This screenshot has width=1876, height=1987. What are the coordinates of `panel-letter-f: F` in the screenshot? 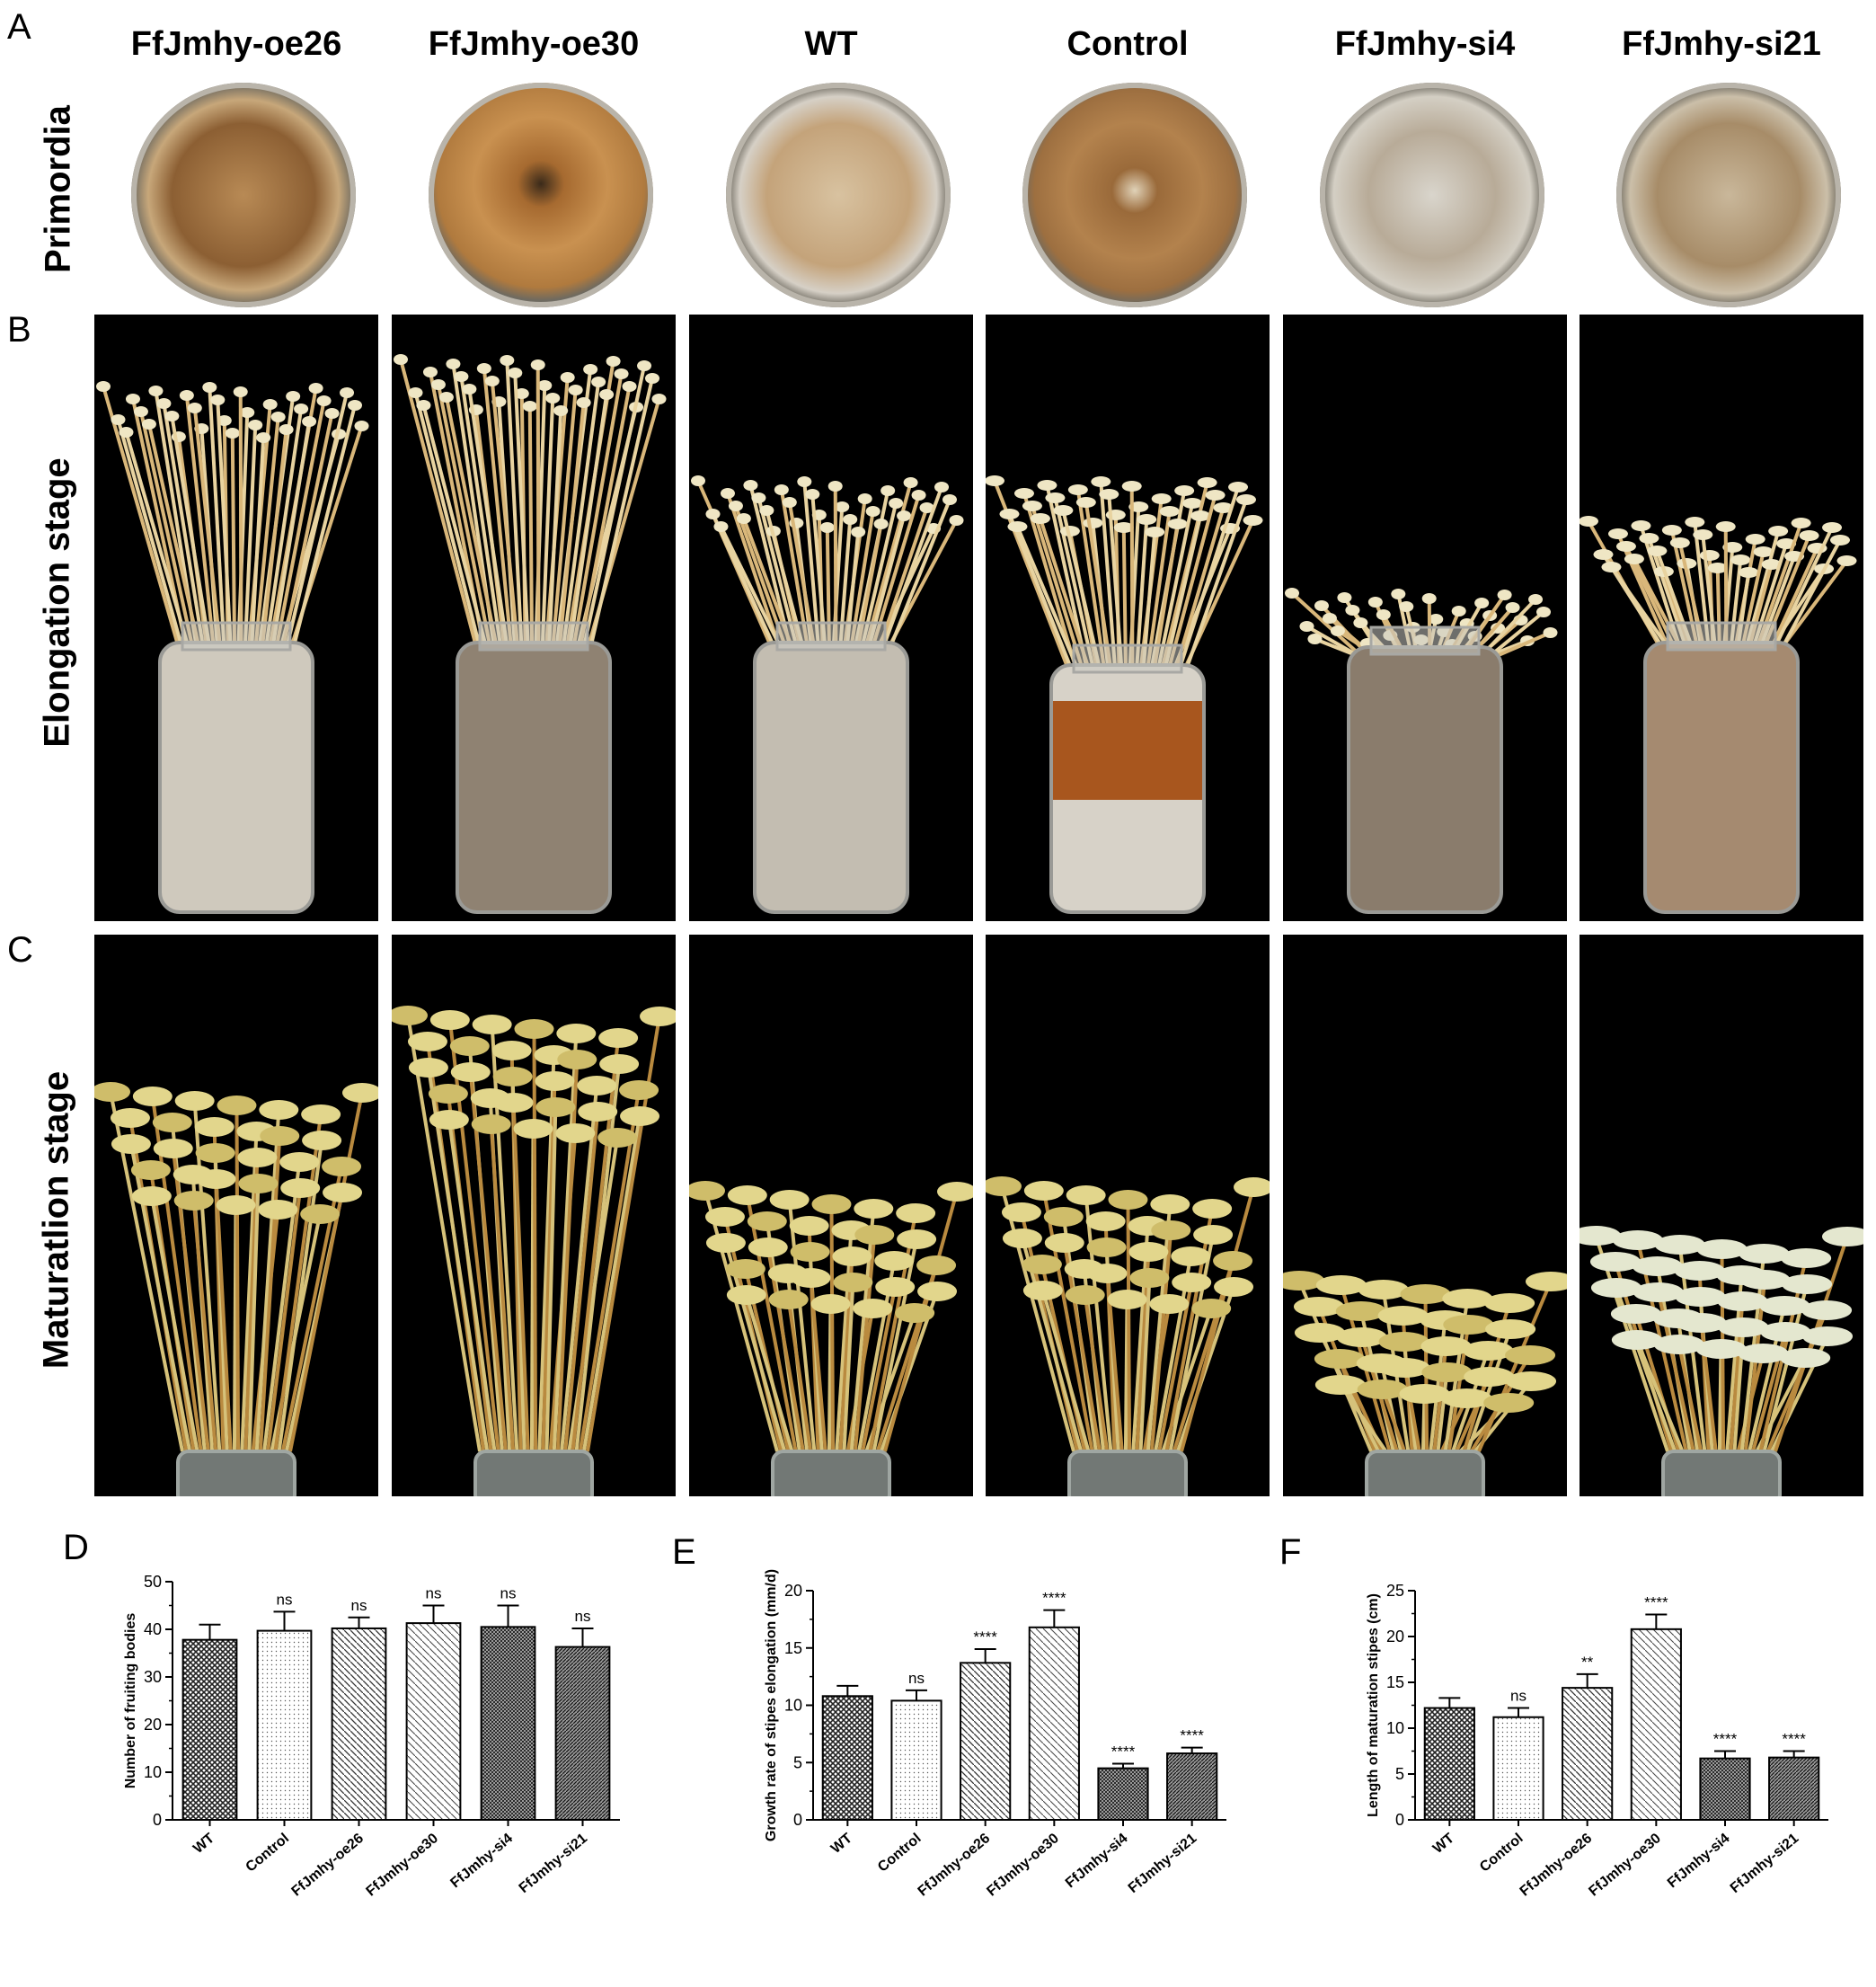 It's located at (1291, 1552).